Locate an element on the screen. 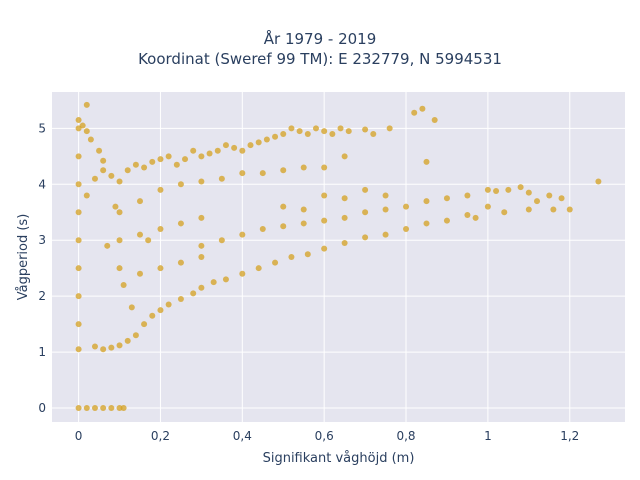  x-axis-ticks: 0 0,2 0,4 0,6 0,8 1 1,2 is located at coordinates (327, 436).